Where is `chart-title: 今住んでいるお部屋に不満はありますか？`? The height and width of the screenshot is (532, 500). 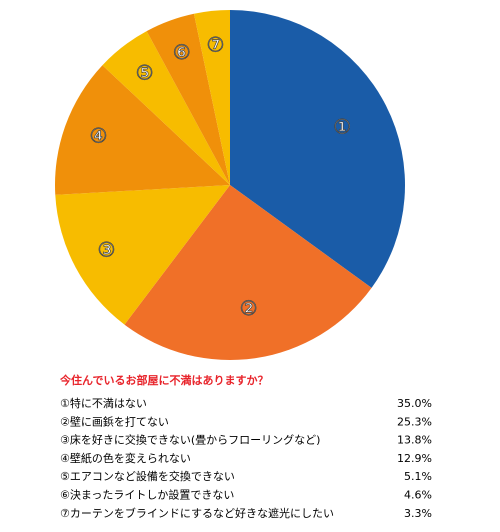 chart-title: 今住んでいるお部屋に不満はありますか？ is located at coordinates (163, 380).